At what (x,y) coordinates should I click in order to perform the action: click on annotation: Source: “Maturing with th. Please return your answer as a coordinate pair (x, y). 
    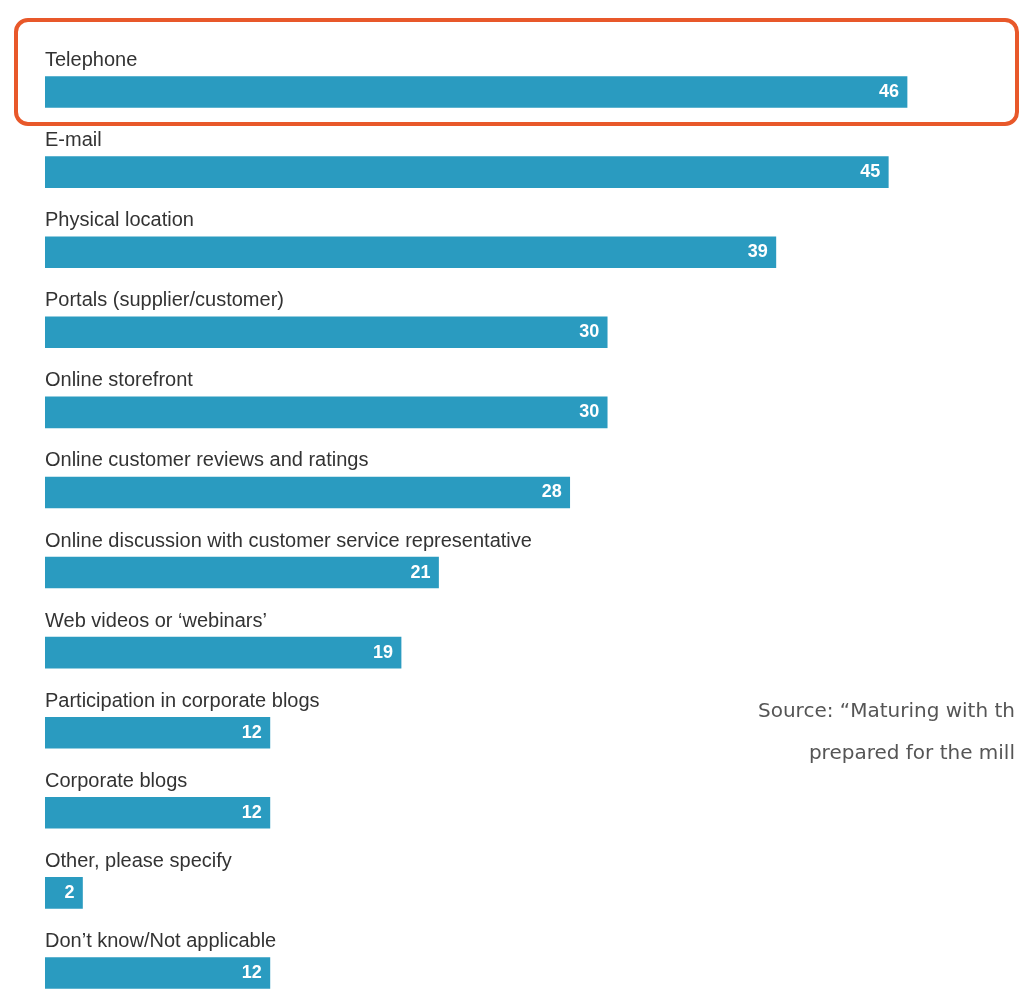
    Looking at the image, I should click on (886, 710).